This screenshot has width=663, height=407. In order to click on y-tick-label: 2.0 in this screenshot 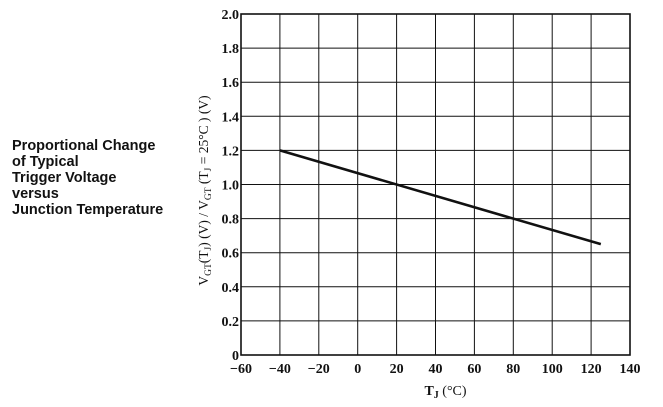, I will do `click(231, 15)`.